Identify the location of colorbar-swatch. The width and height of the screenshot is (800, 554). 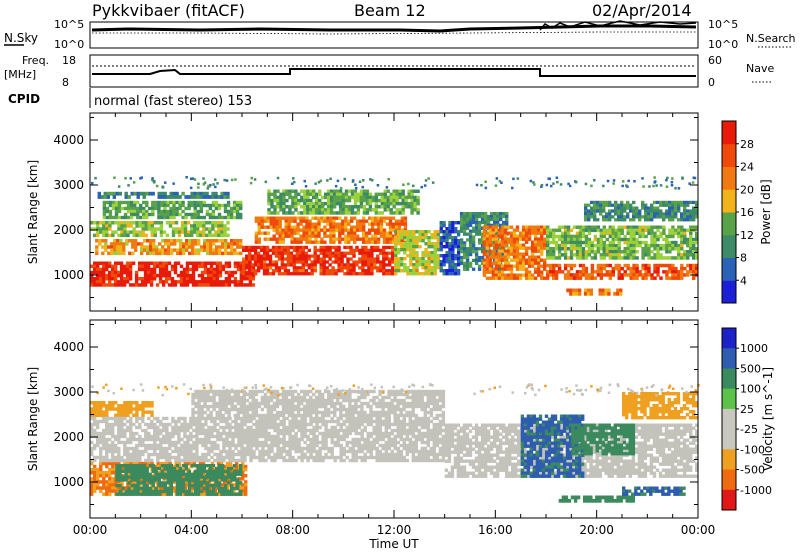
(729, 224).